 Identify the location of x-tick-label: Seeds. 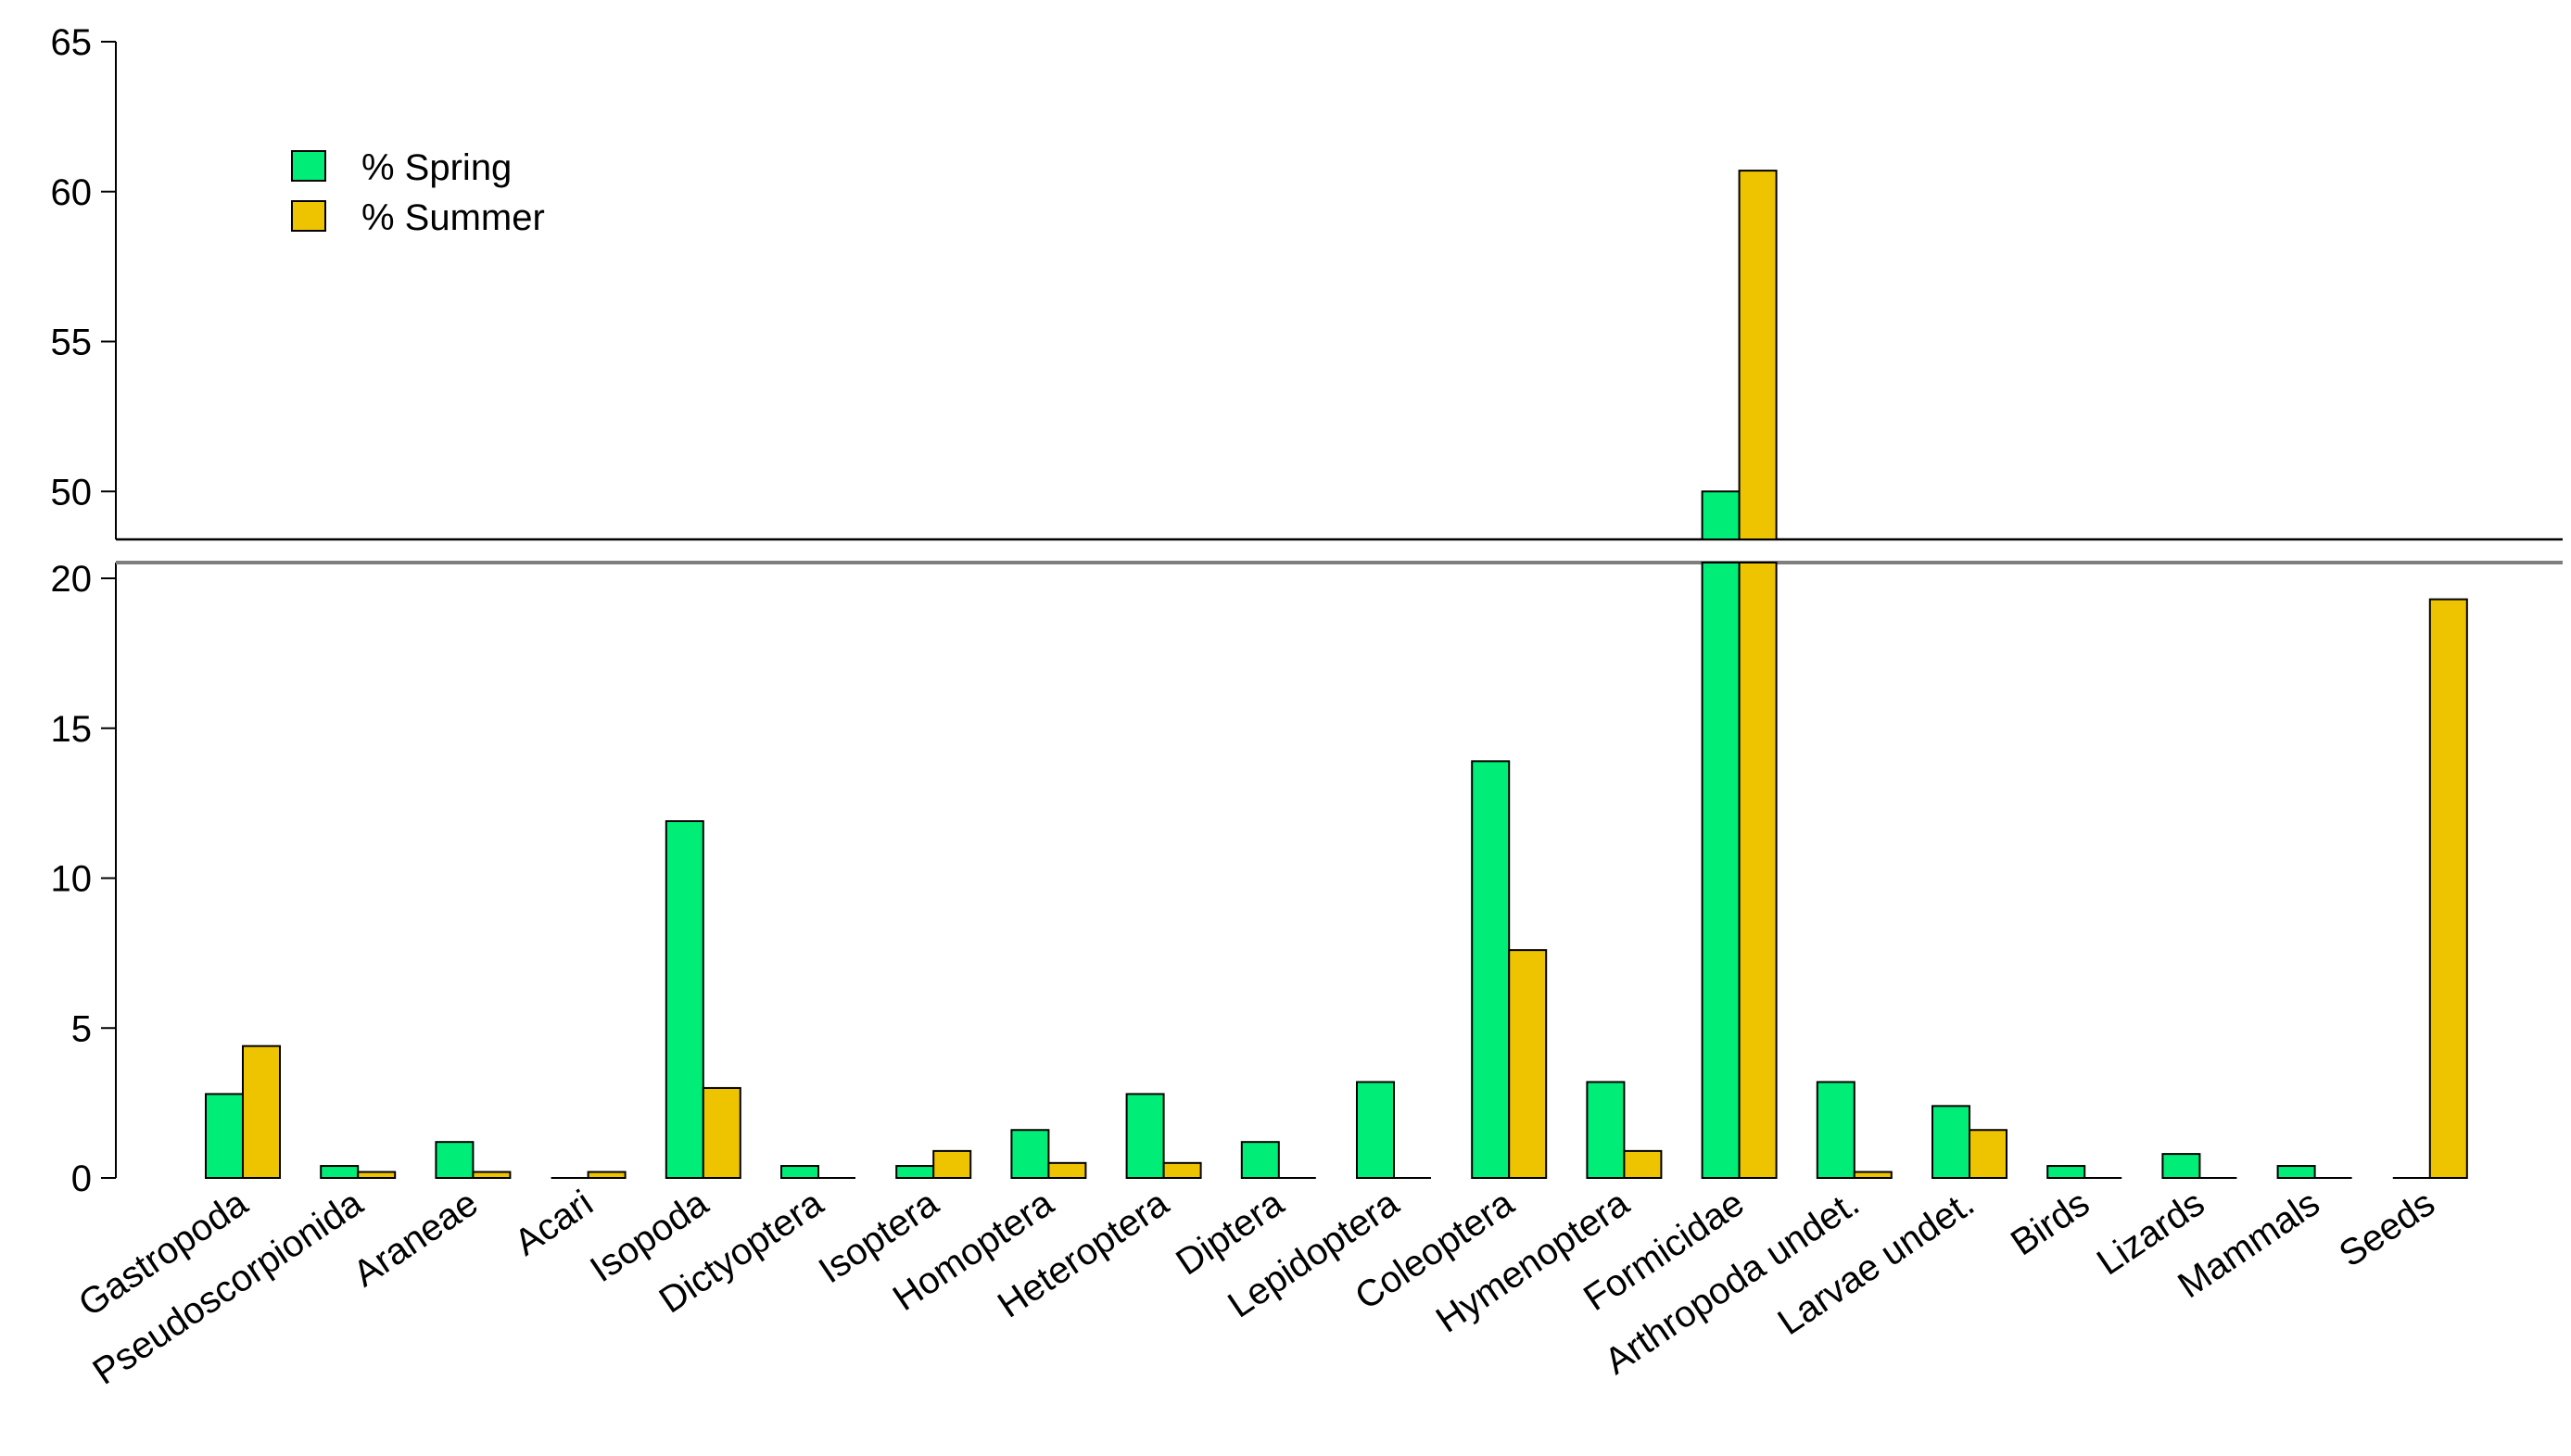
(2387, 1229).